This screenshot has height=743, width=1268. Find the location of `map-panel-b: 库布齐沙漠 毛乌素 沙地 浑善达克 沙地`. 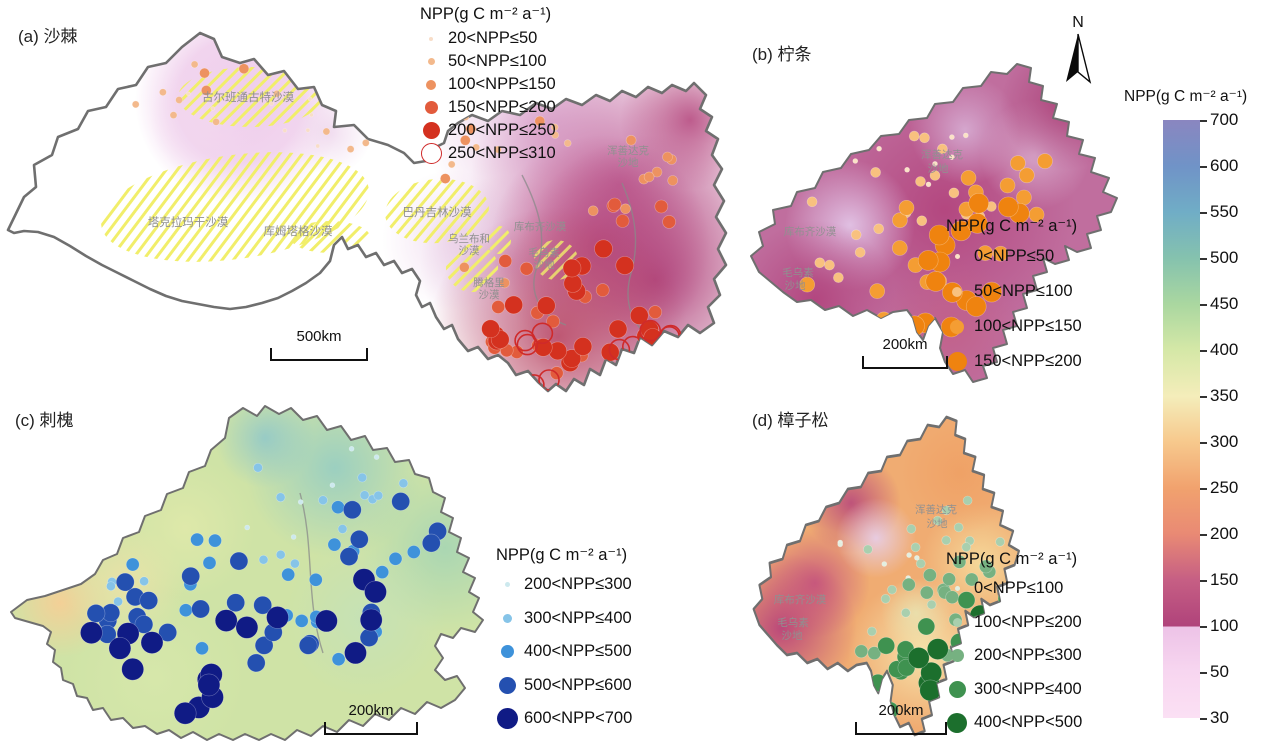

map-panel-b: 库布齐沙漠 毛乌素 沙地 浑善达克 沙地 is located at coordinates (934, 223).